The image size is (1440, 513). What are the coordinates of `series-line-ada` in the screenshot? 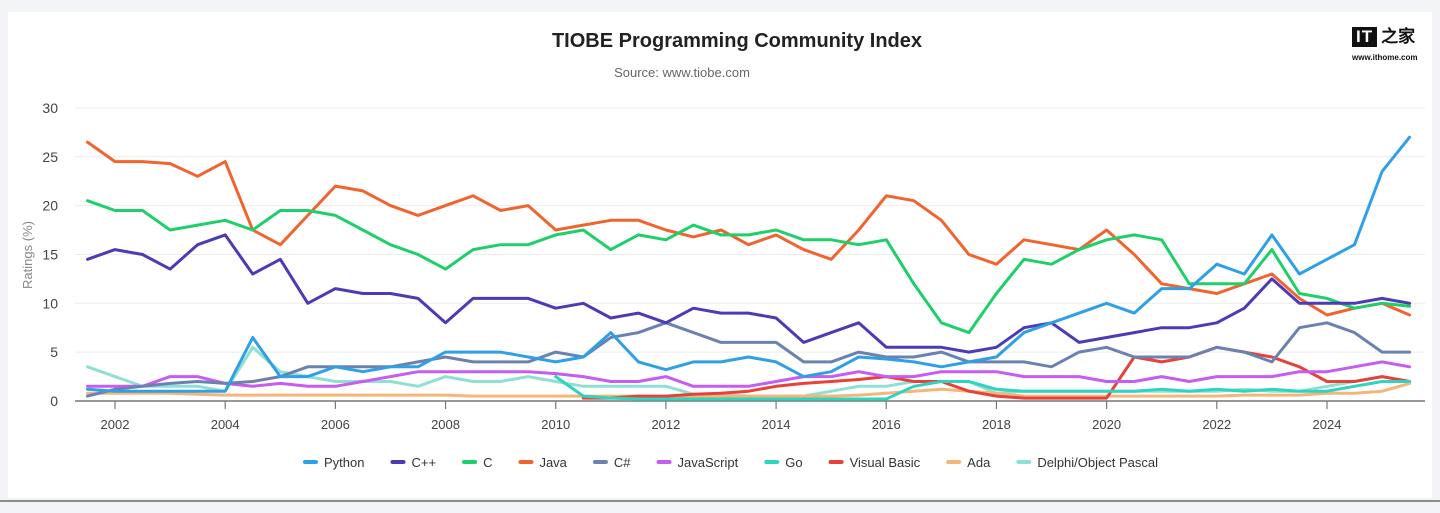 It's located at (749, 389).